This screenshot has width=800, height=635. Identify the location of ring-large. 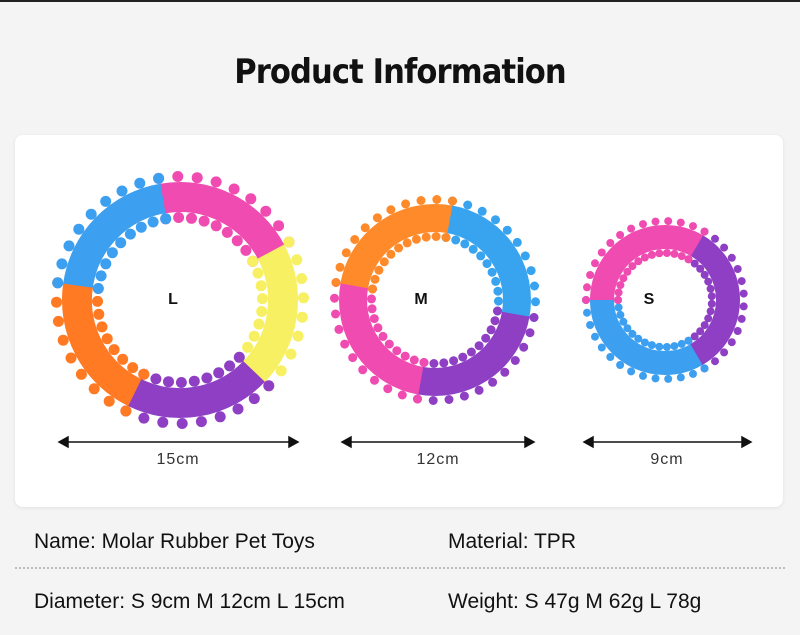
(180, 300).